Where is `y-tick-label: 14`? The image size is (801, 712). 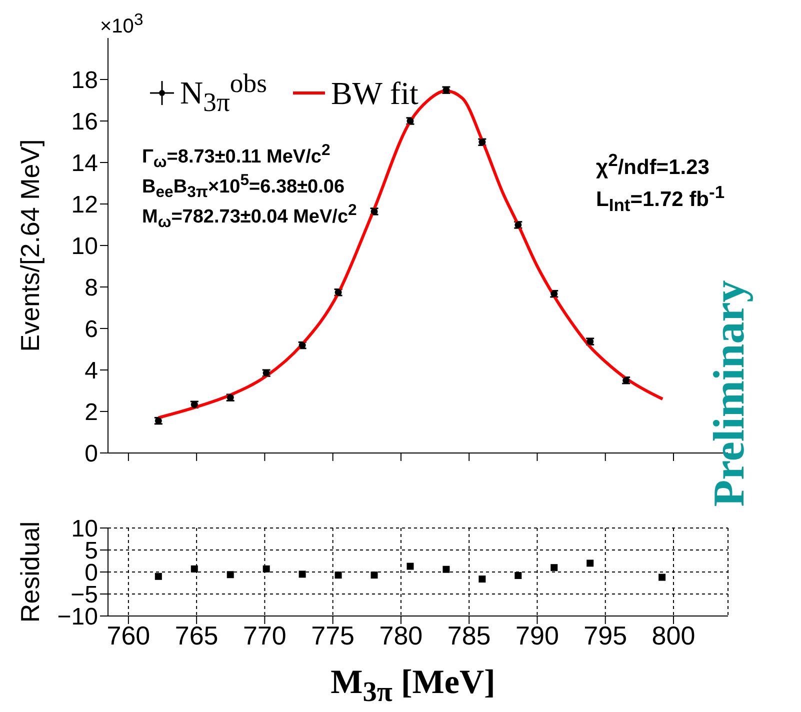
y-tick-label: 14 is located at coordinates (84, 164).